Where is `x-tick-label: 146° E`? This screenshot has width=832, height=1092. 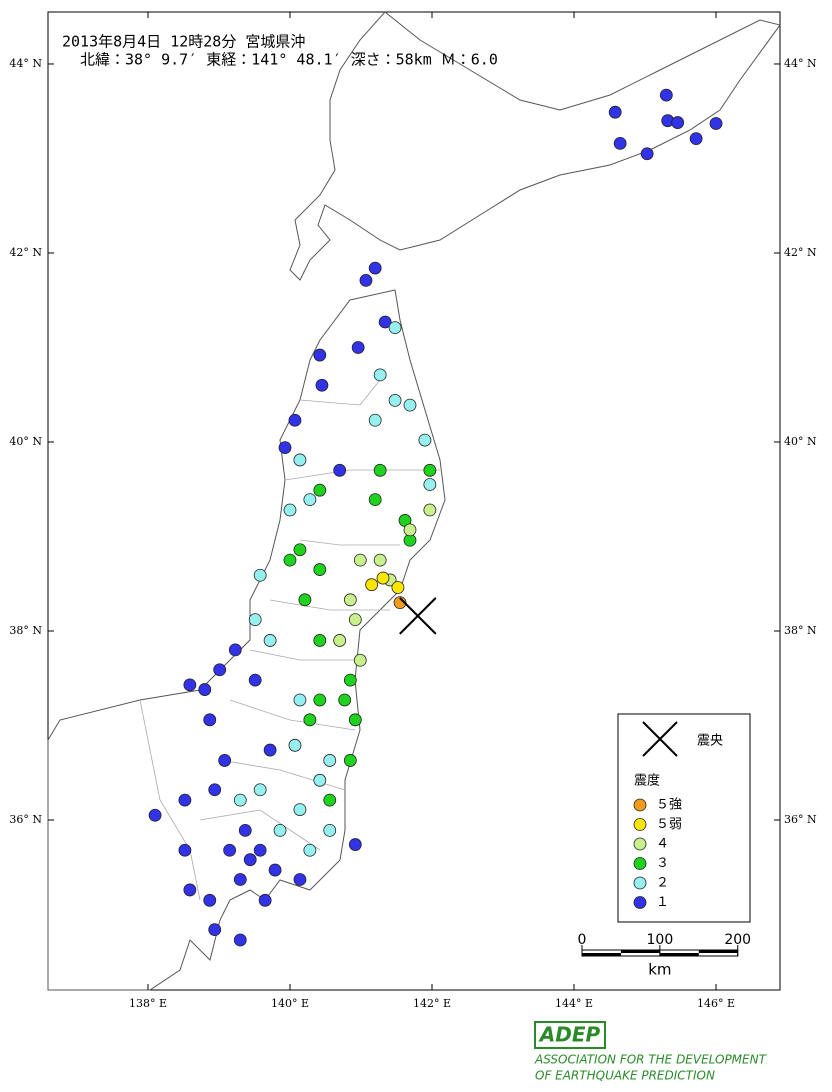
x-tick-label: 146° E is located at coordinates (716, 1003).